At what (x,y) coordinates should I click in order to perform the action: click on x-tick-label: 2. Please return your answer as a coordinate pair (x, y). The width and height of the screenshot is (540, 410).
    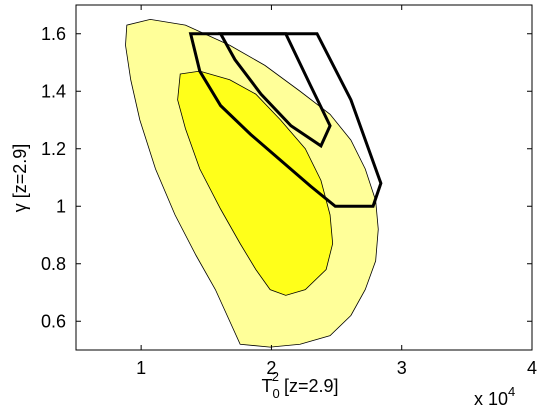
    Looking at the image, I should click on (271, 368).